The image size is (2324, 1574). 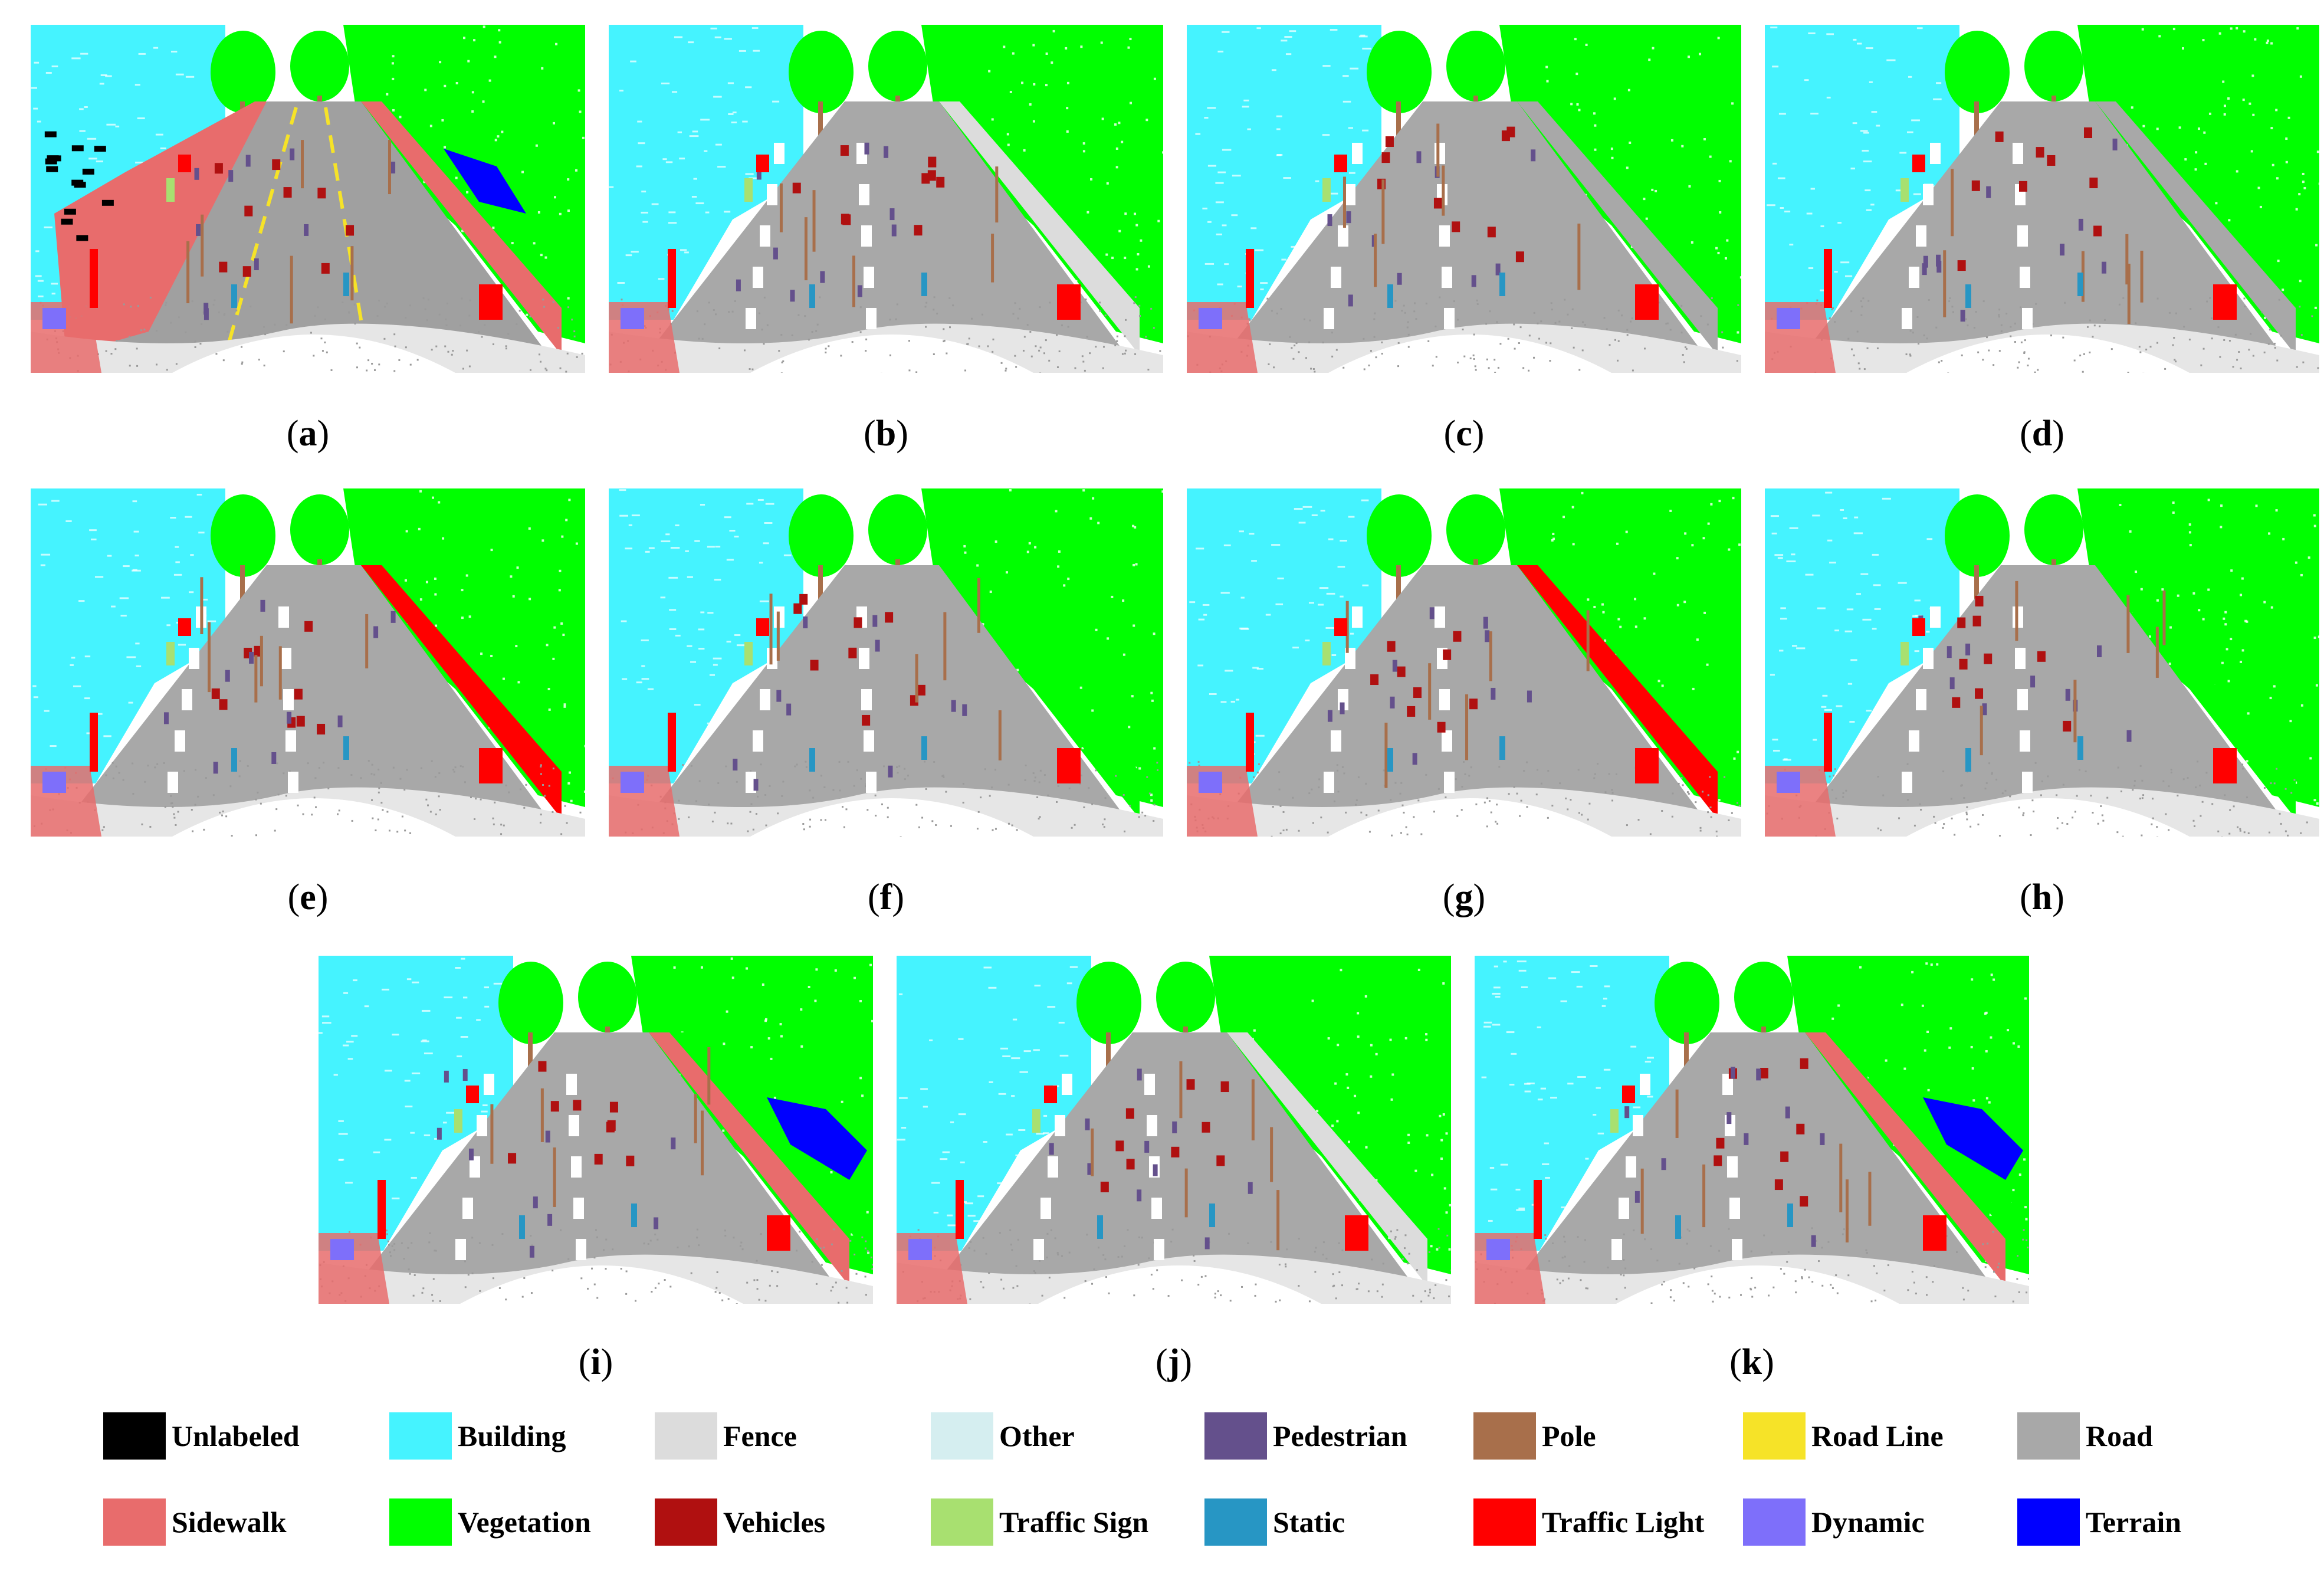 I want to click on panel-label: c, so click(x=1464, y=434).